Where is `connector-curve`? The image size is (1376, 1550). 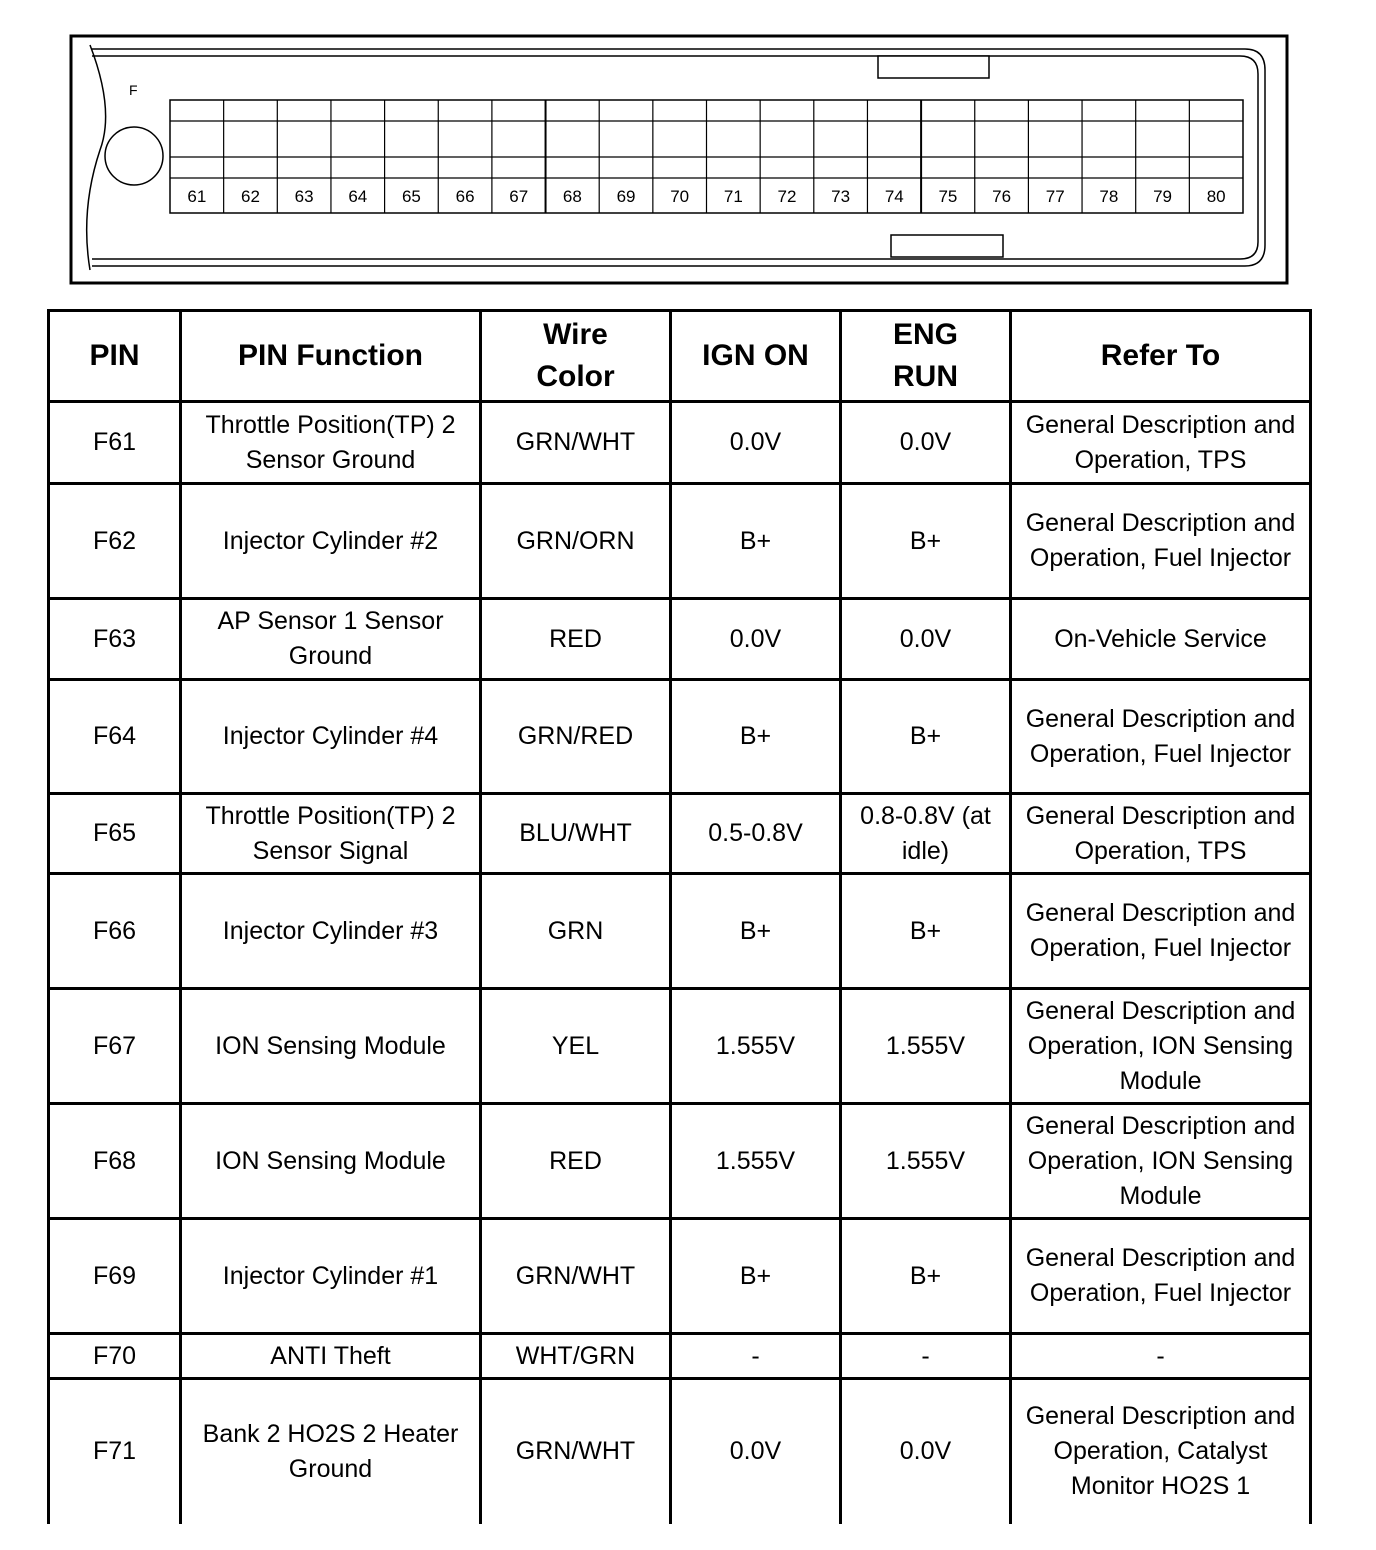 connector-curve is located at coordinates (96, 157).